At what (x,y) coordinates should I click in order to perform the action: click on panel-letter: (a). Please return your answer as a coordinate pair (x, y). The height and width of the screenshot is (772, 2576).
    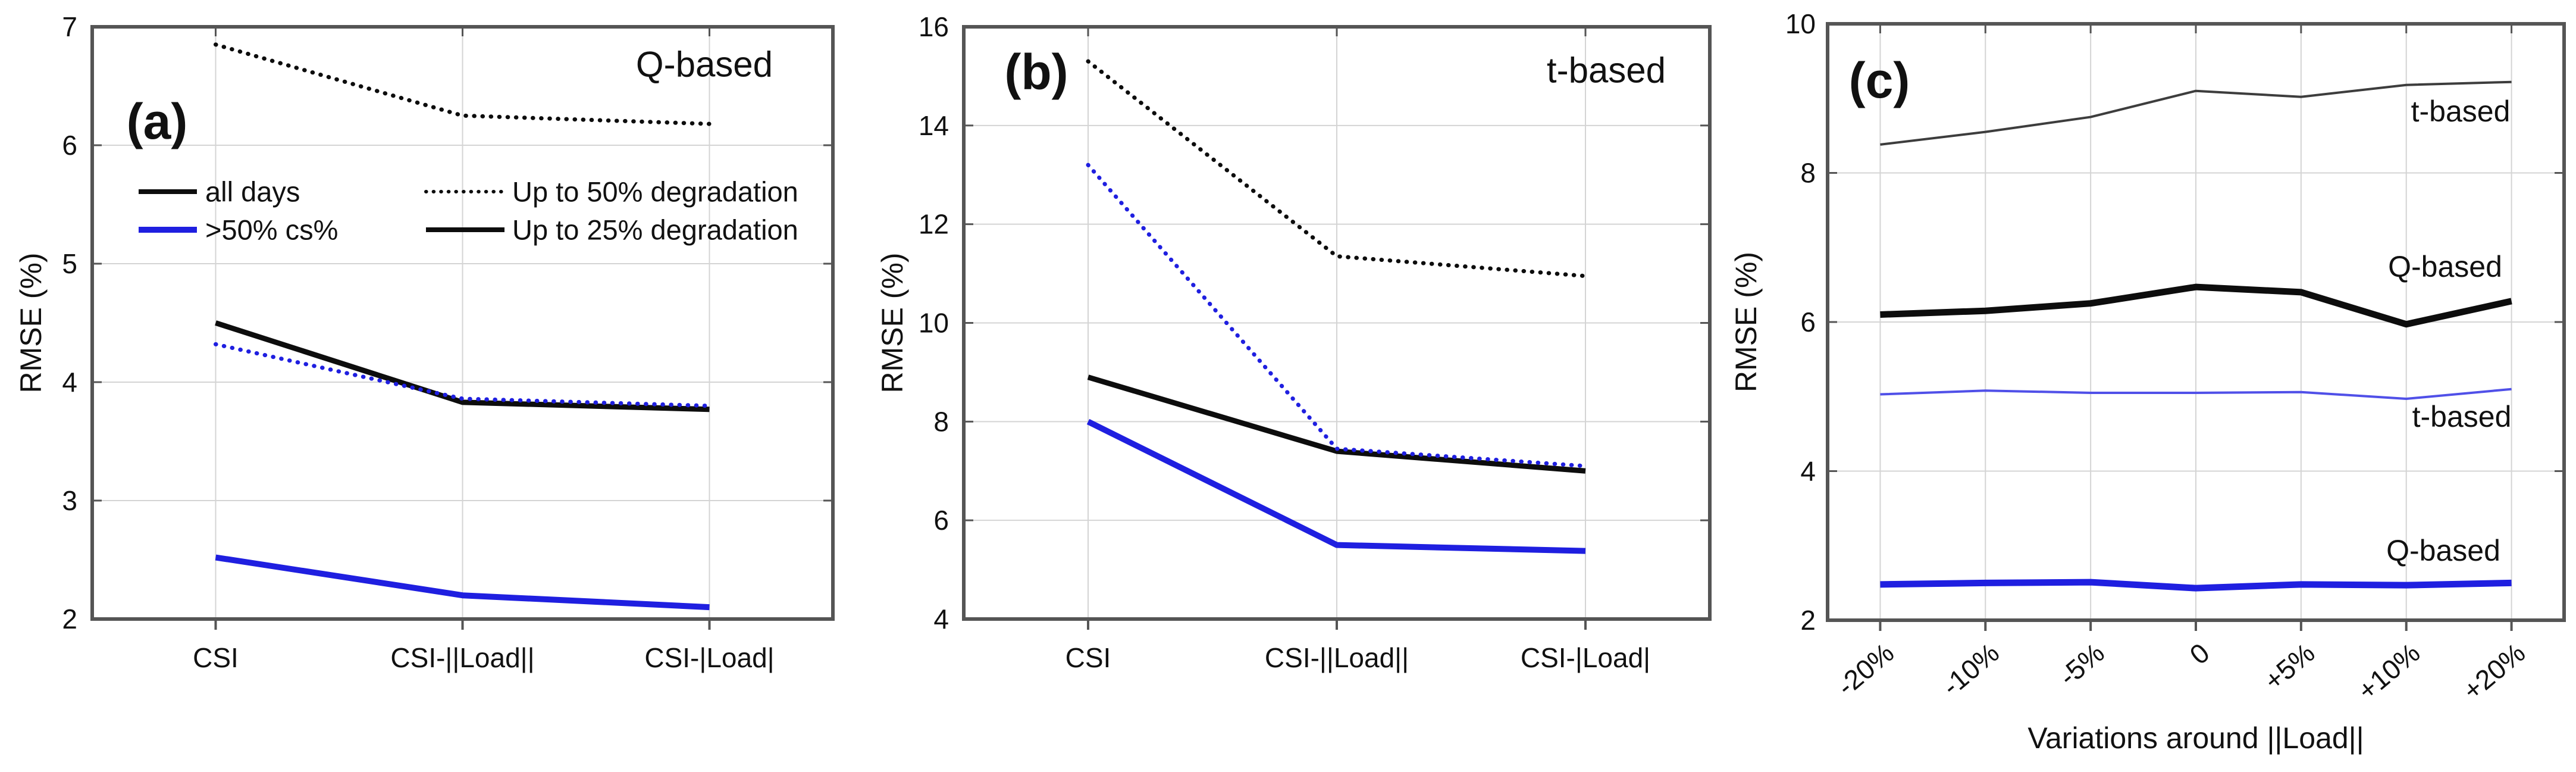
    Looking at the image, I should click on (157, 121).